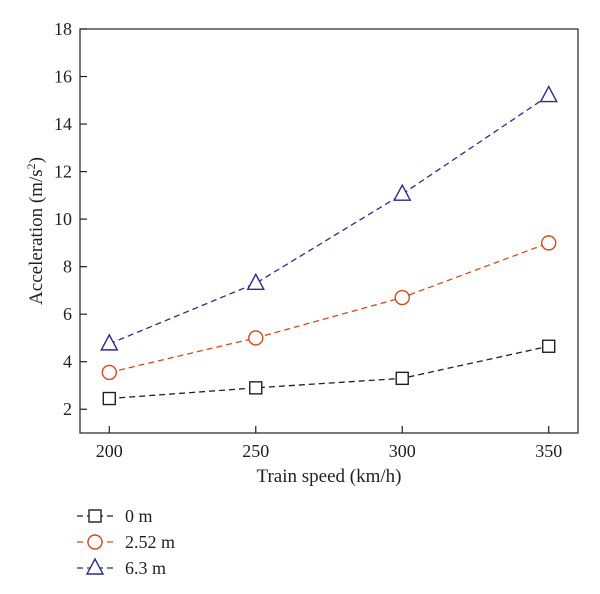 This screenshot has height=594, width=600. I want to click on x-tick-label: 200, so click(109, 451).